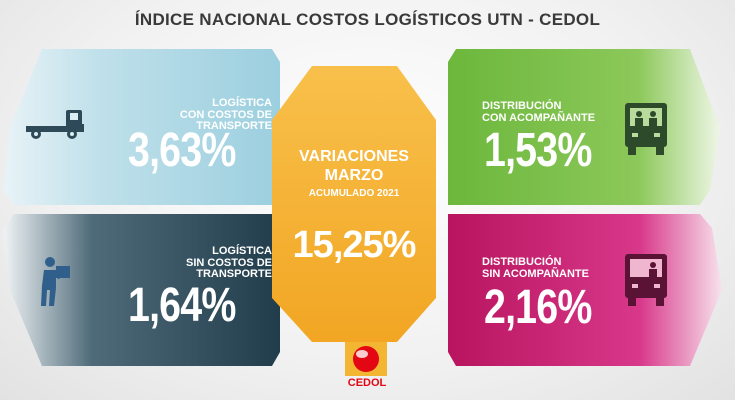  I want to click on card-logistica-sin-costos-label: LOGÍSTICA SIN COSTOS DE TRANSPORTE, so click(229, 262).